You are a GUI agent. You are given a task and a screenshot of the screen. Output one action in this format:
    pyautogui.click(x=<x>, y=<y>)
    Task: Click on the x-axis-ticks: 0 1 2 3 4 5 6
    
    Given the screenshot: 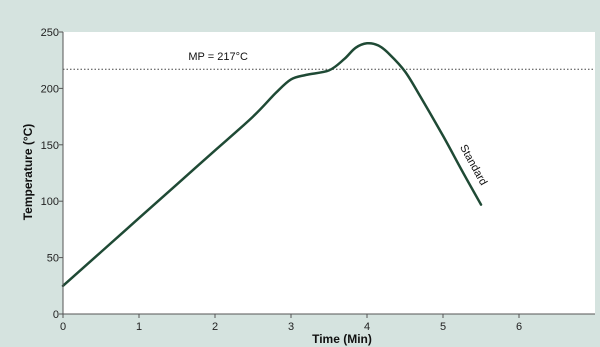 What is the action you would take?
    pyautogui.click(x=291, y=323)
    